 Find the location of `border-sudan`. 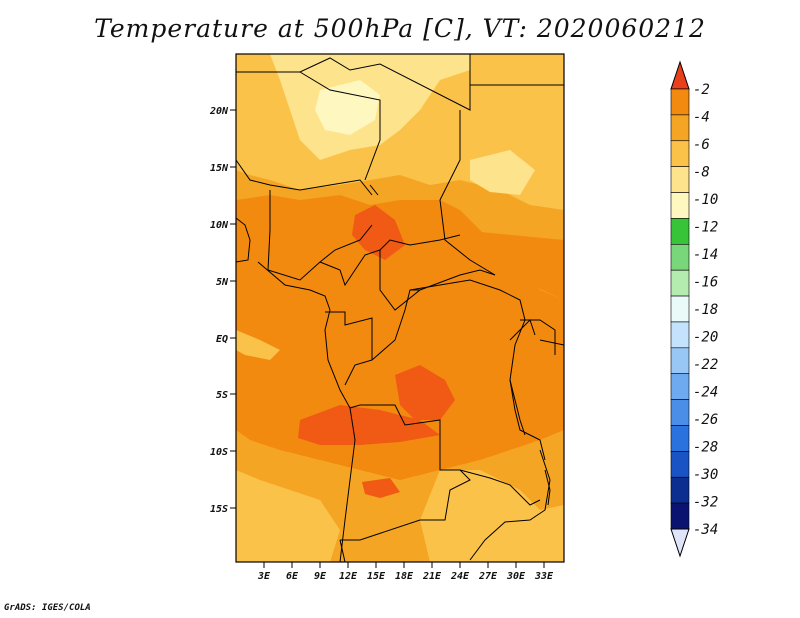

border-sudan is located at coordinates (516, 97).